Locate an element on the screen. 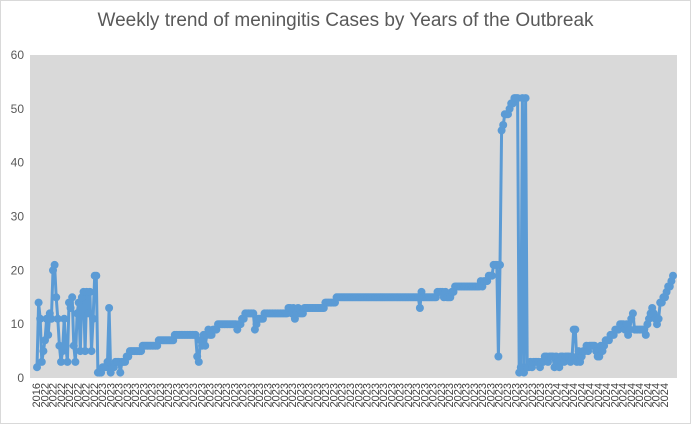  y-tick-label: 0 is located at coordinates (20, 378).